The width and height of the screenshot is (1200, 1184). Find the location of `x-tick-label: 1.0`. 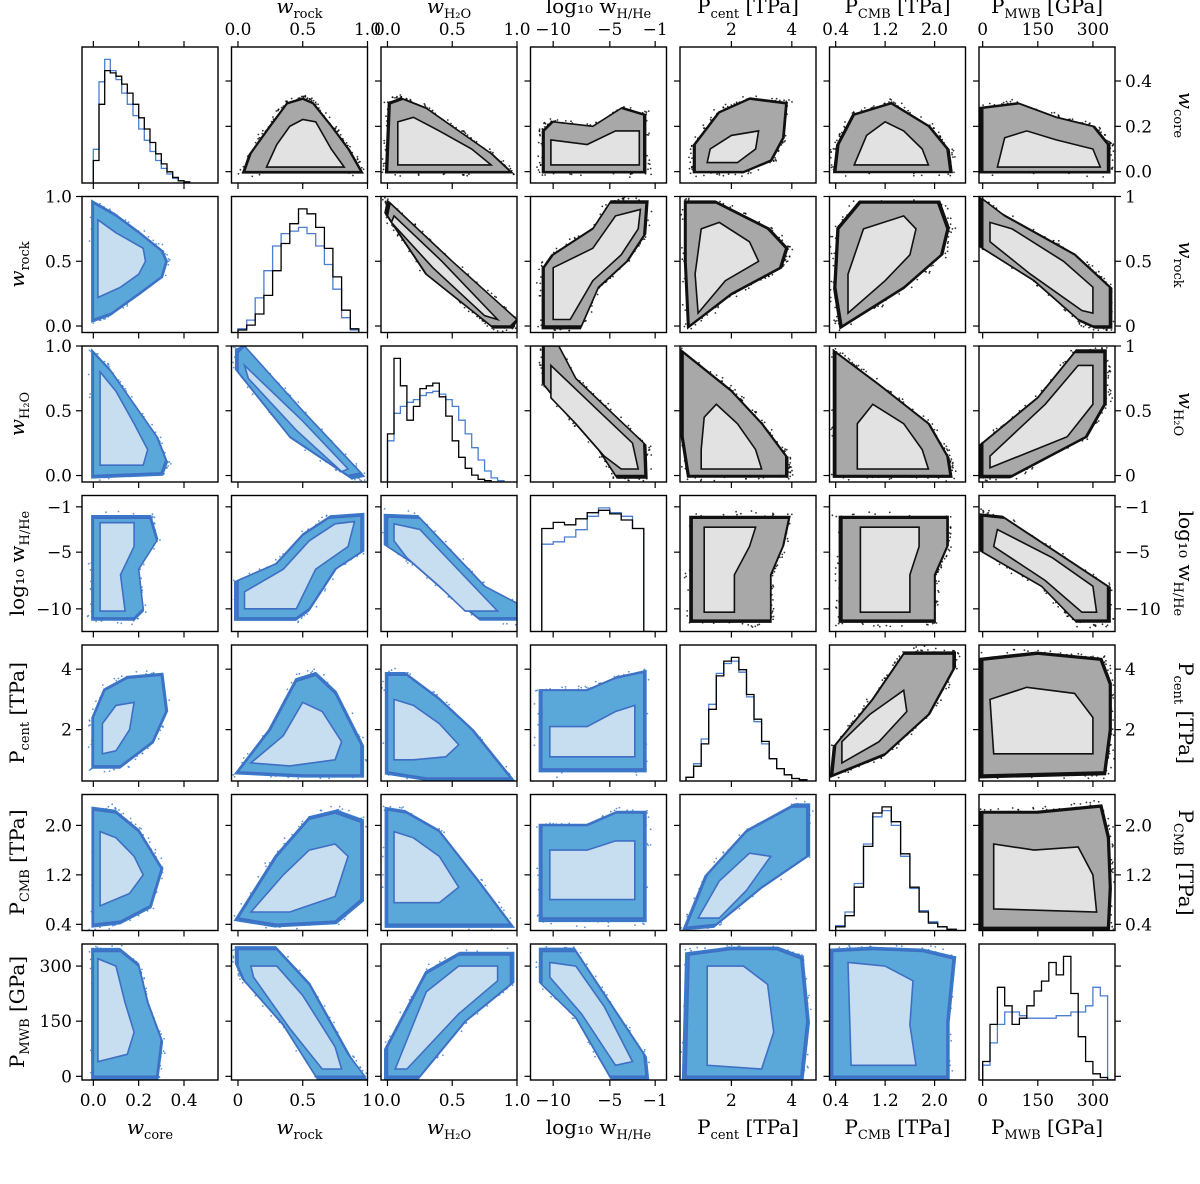

x-tick-label: 1.0 is located at coordinates (516, 1101).